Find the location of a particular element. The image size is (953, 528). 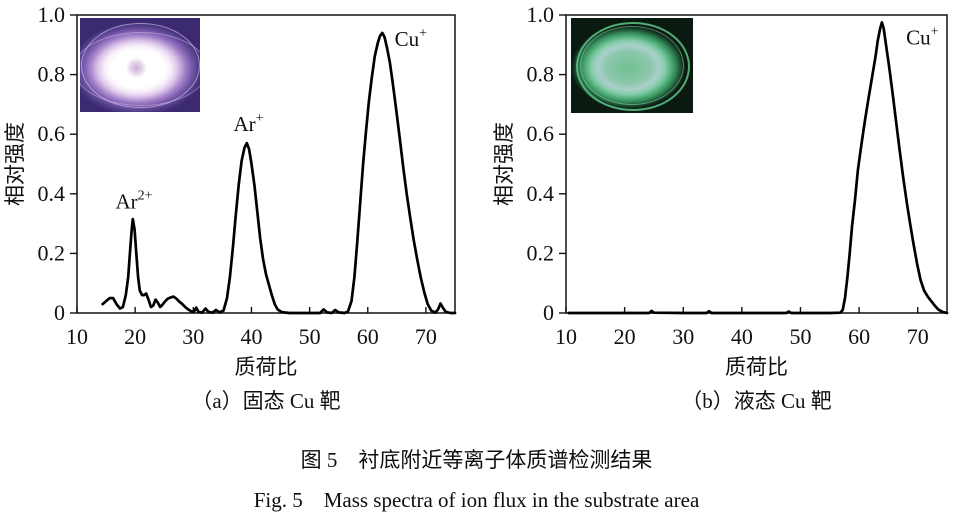

plasma-photo-solid-cu-target is located at coordinates (140, 65).